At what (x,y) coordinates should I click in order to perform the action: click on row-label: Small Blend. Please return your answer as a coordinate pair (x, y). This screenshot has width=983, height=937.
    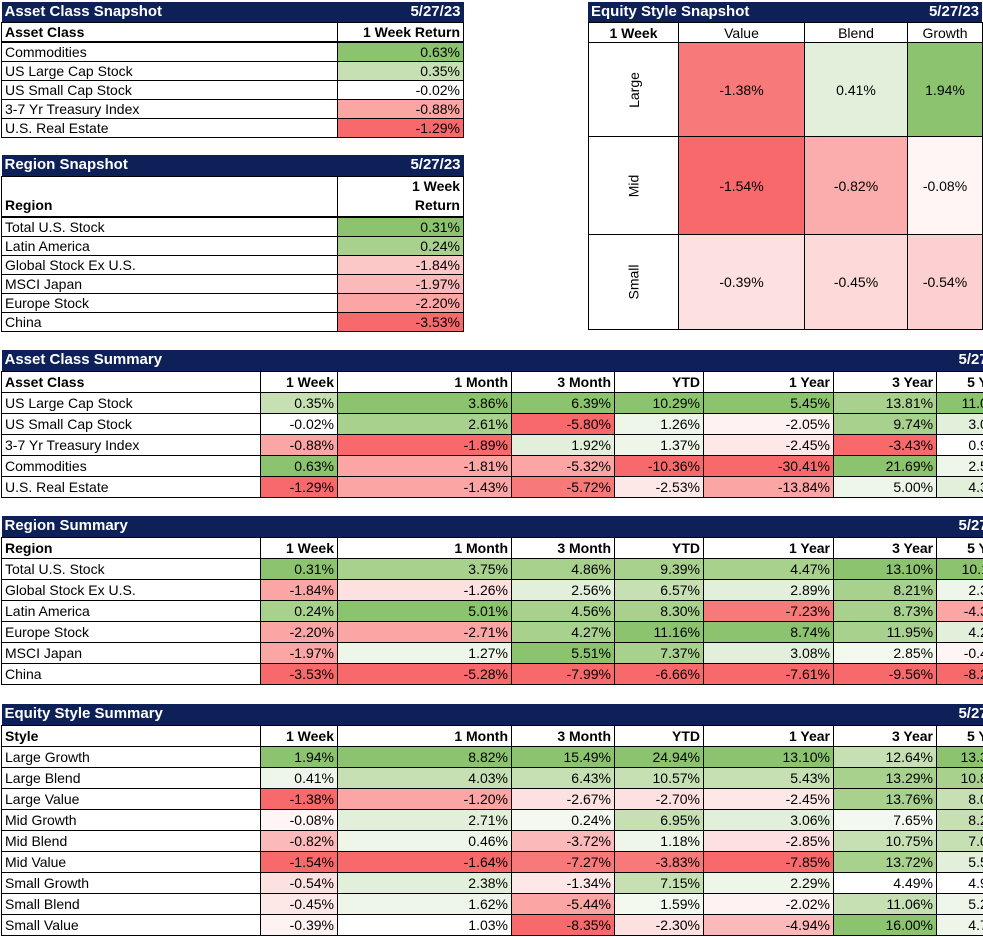
    Looking at the image, I should click on (131, 903).